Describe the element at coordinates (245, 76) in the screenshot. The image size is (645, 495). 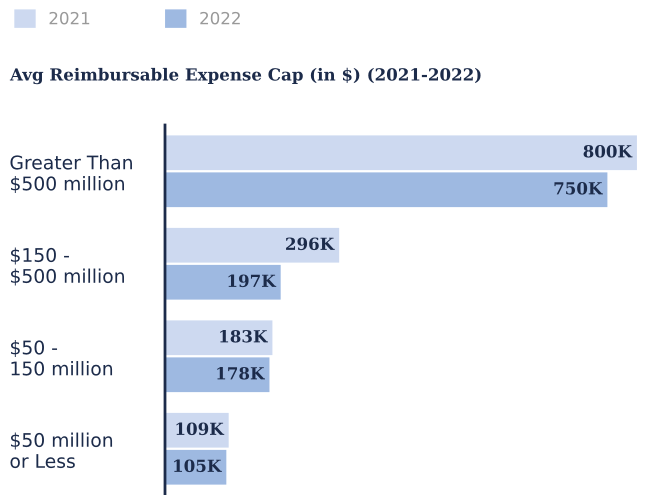
I see `chart-title: Avg Reimbursable Expense Cap (in $) (2021-2022)` at that location.